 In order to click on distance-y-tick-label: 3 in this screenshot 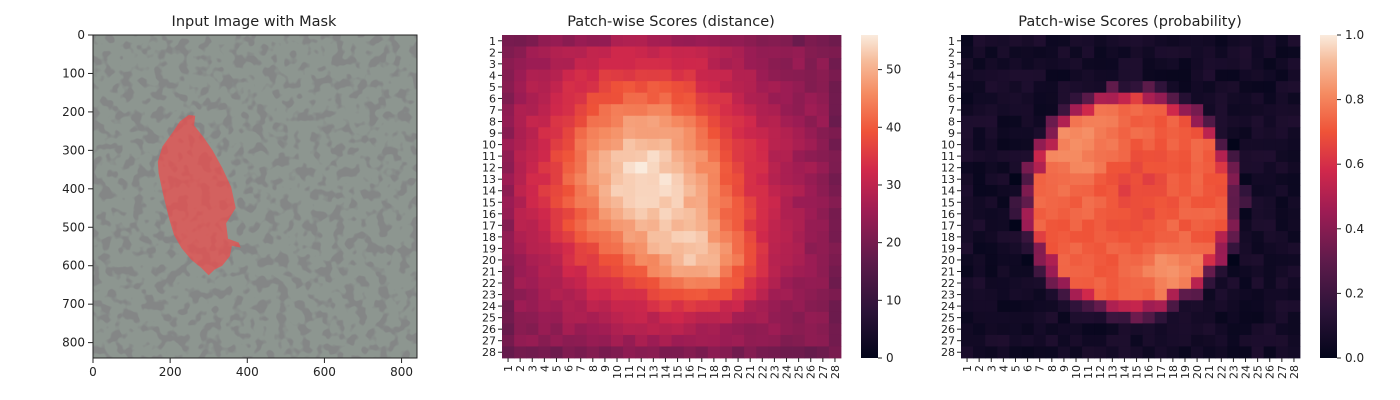, I will do `click(492, 64)`.